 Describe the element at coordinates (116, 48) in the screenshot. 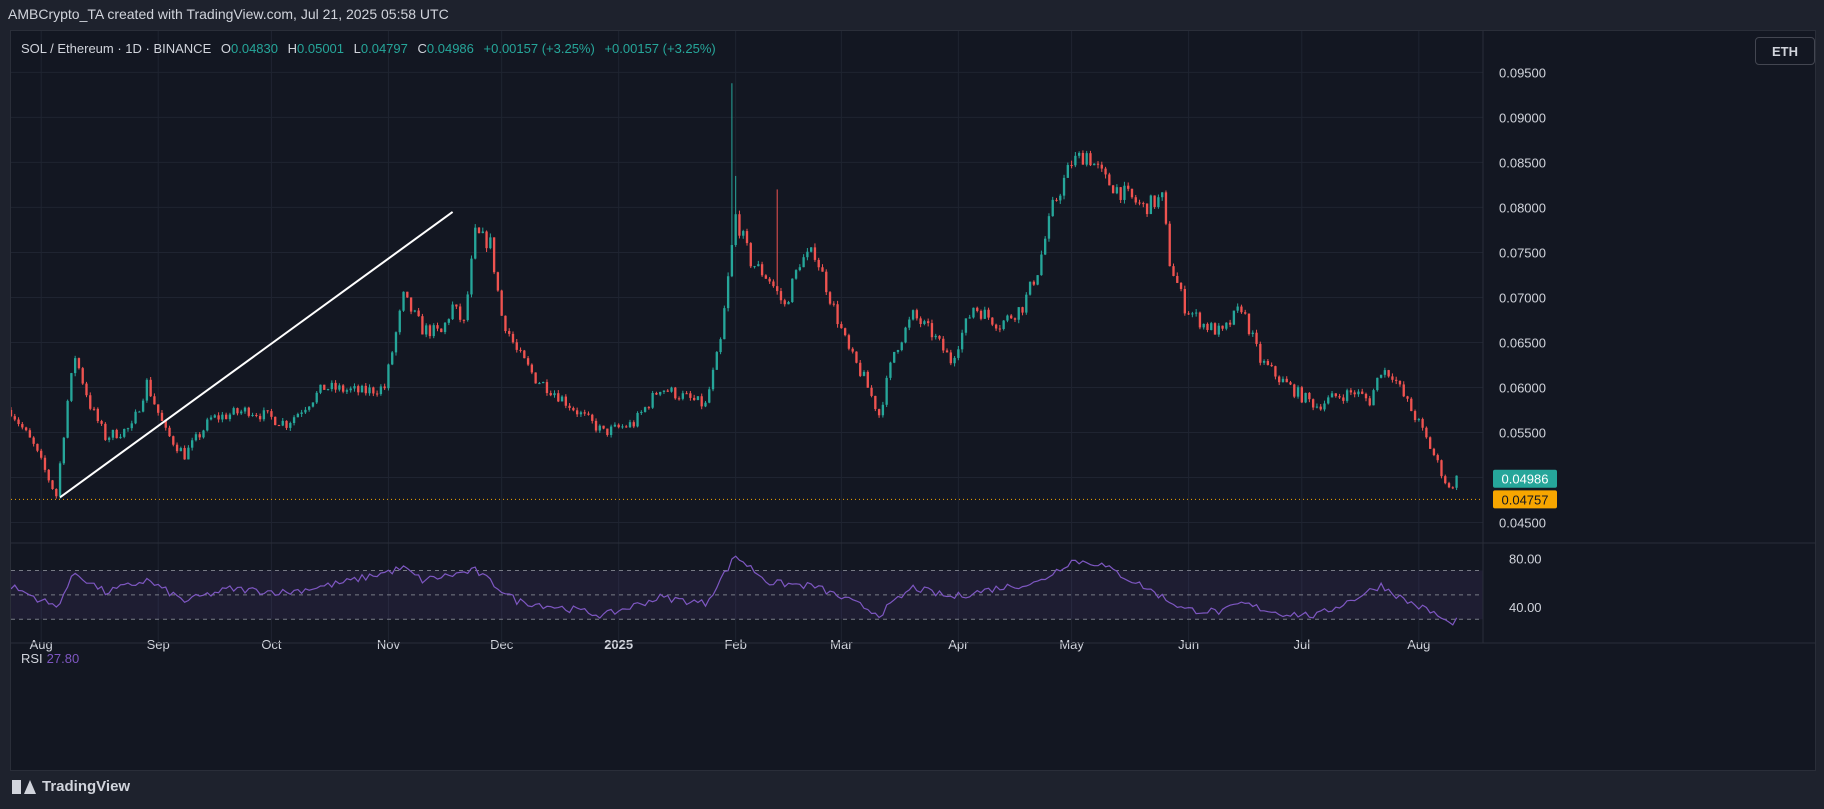

I see `symbol-title: SOL / Ethereum · 1D · BINANCE` at that location.